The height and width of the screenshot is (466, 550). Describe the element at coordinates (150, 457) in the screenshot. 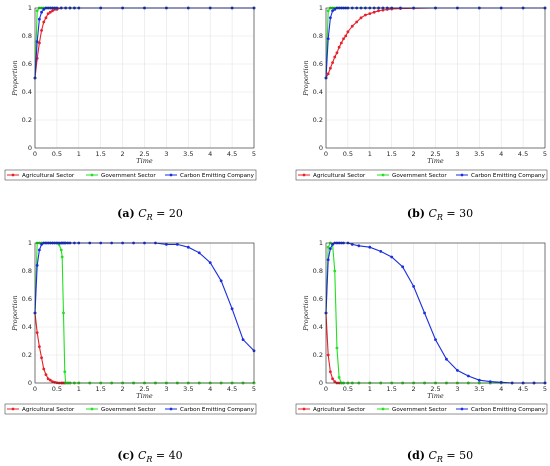

I see `caption-c: (c) CR = 40` at that location.